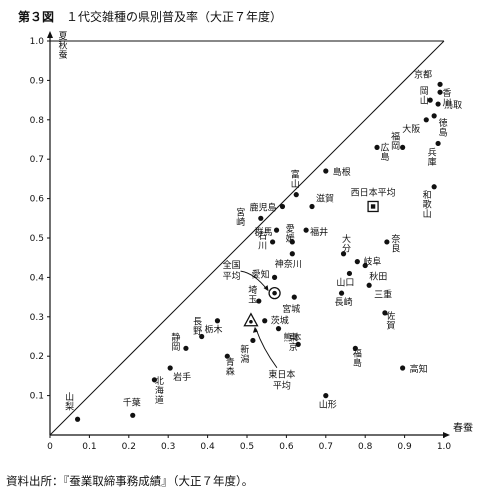 This screenshot has height=493, width=491. What do you see at coordinates (266, 348) in the screenshot?
I see `average-pointer-line` at bounding box center [266, 348].